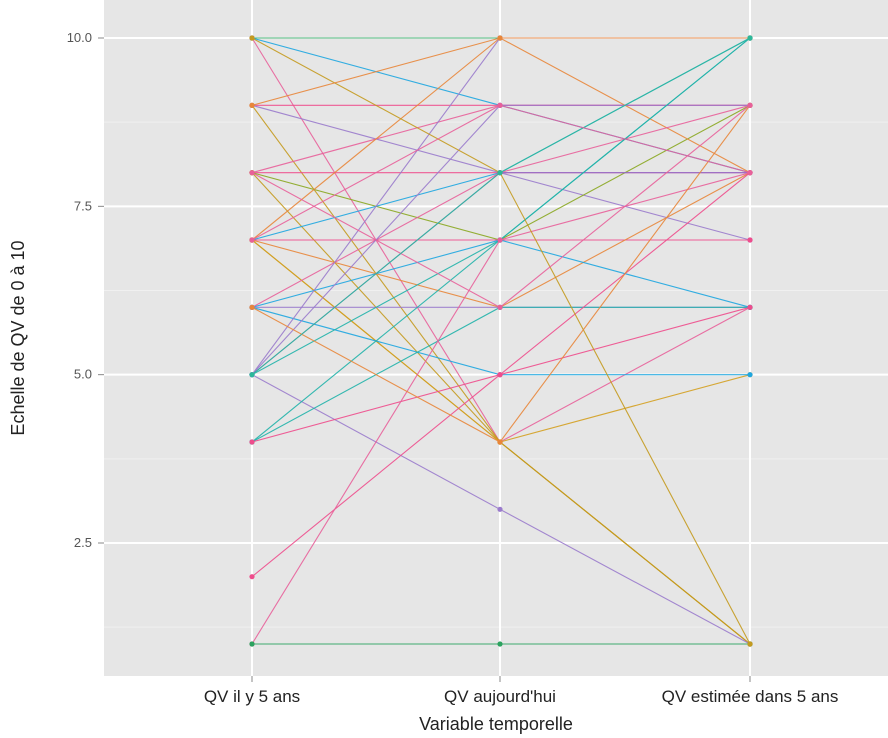  What do you see at coordinates (79, 37) in the screenshot?
I see `y-tick-label-3: 10.0` at bounding box center [79, 37].